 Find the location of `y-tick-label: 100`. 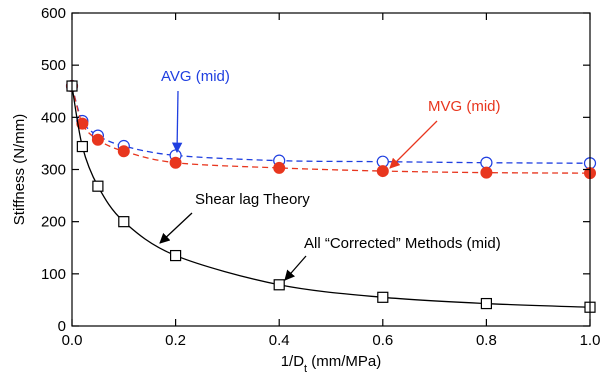

y-tick-label: 100 is located at coordinates (53, 274).